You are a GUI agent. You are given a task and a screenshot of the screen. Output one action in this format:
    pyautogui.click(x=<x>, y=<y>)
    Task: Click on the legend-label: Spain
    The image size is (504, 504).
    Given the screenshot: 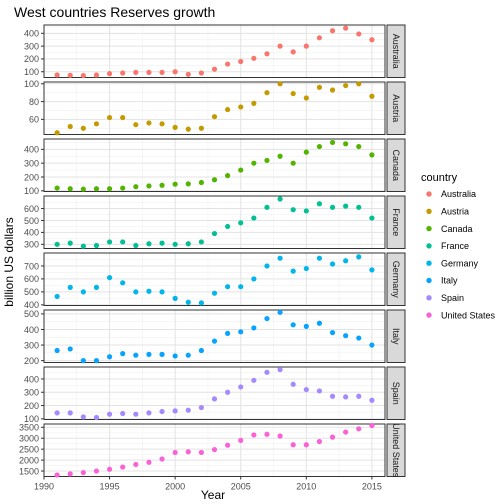 What is the action you would take?
    pyautogui.click(x=452, y=298)
    